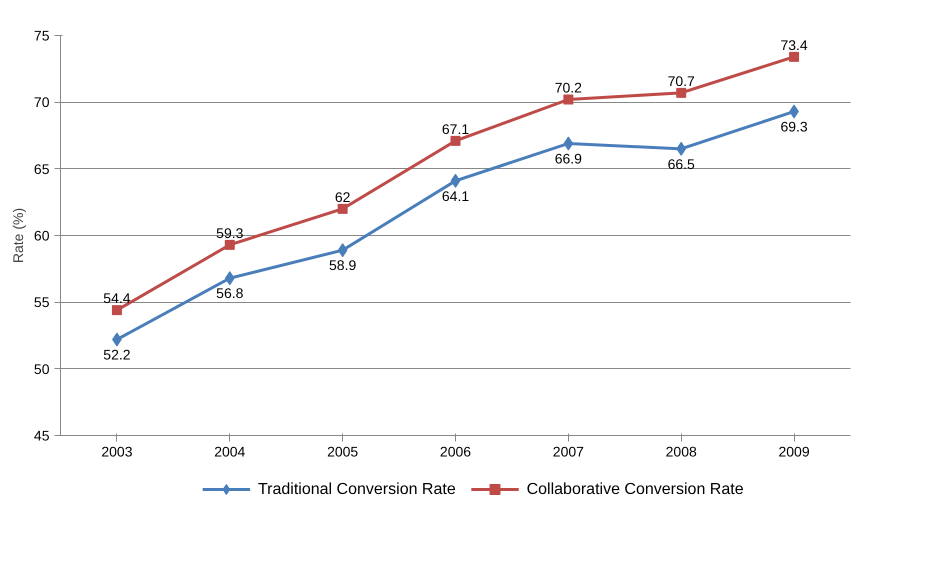 This screenshot has width=952, height=577. I want to click on data-label: 67.1, so click(456, 128).